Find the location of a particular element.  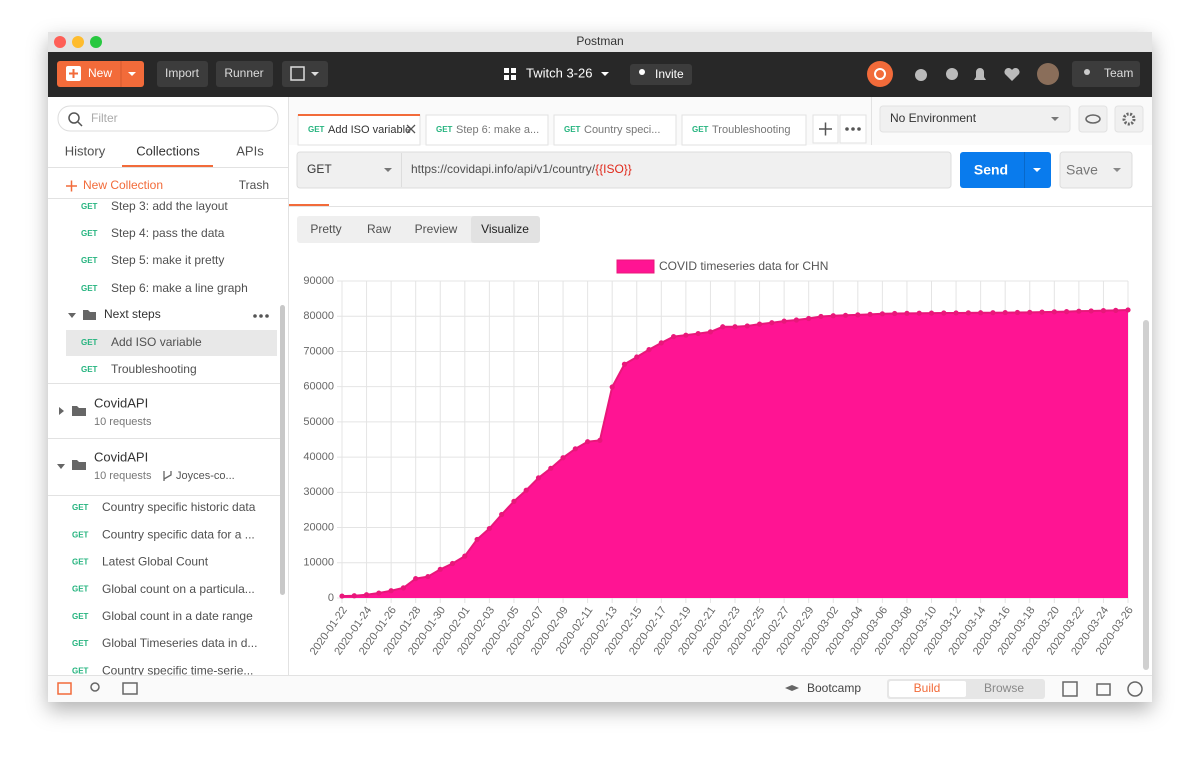

zoom is located at coordinates (96, 42).